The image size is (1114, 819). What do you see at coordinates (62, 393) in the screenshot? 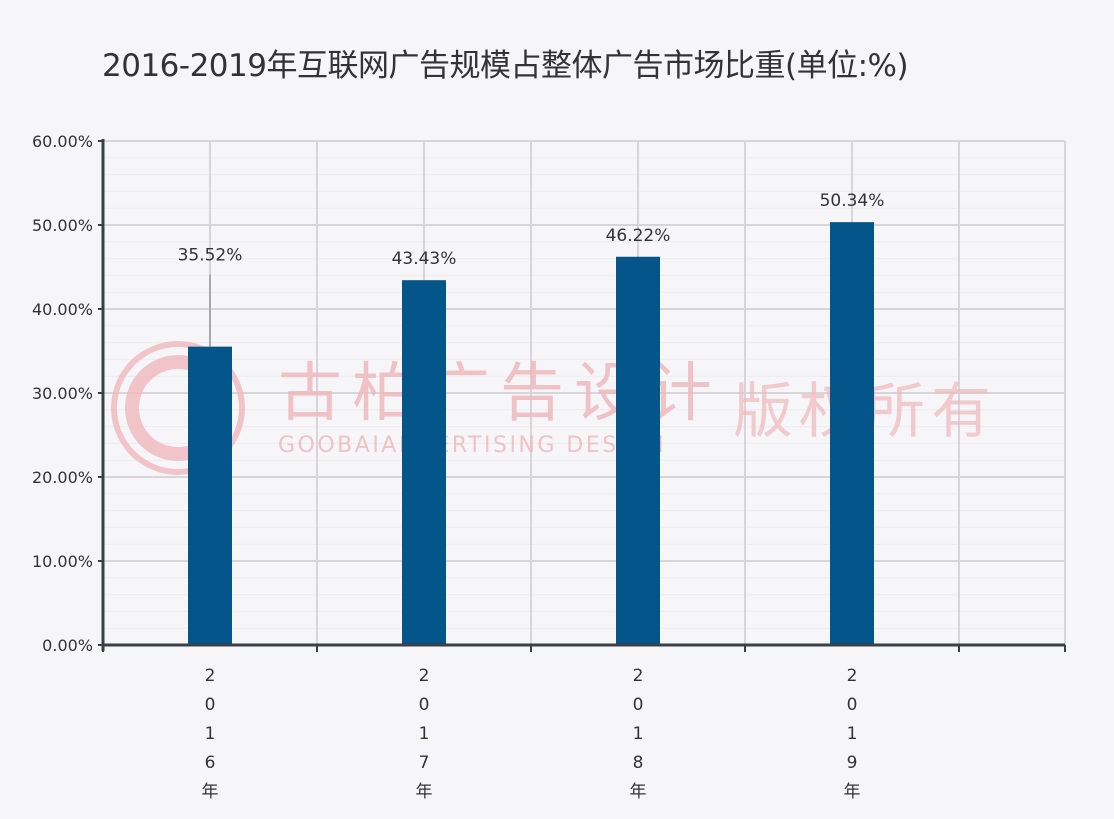
I see `y-tick-label: 30.00%` at bounding box center [62, 393].